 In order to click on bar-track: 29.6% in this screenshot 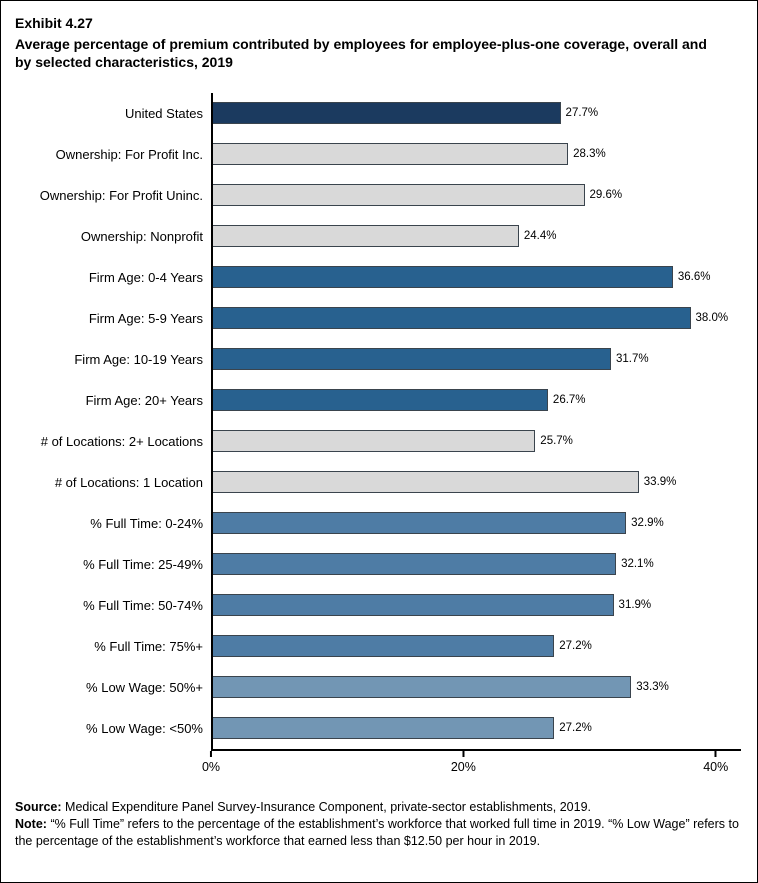, I will do `click(476, 195)`.